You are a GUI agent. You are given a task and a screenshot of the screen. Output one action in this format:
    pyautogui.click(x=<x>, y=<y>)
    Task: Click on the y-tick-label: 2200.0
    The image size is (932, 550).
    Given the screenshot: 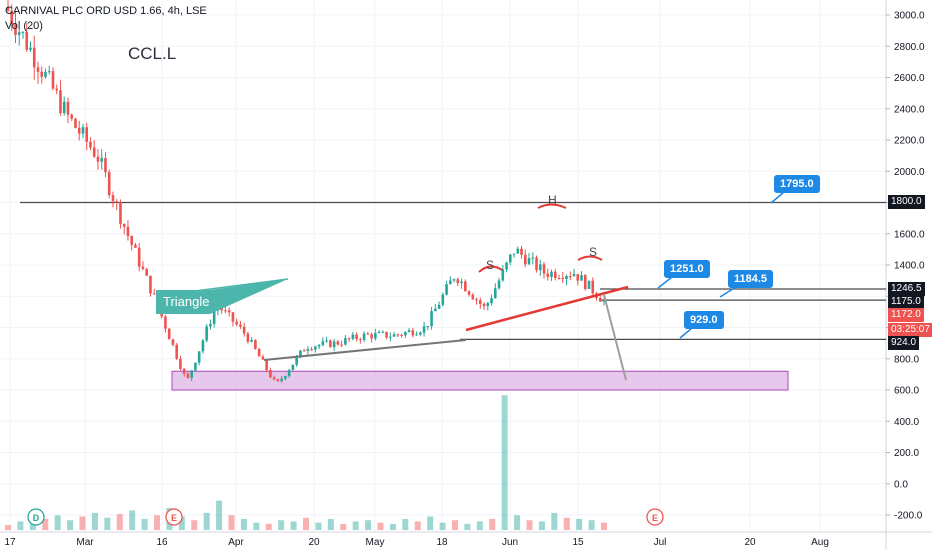 What is the action you would take?
    pyautogui.click(x=909, y=141)
    